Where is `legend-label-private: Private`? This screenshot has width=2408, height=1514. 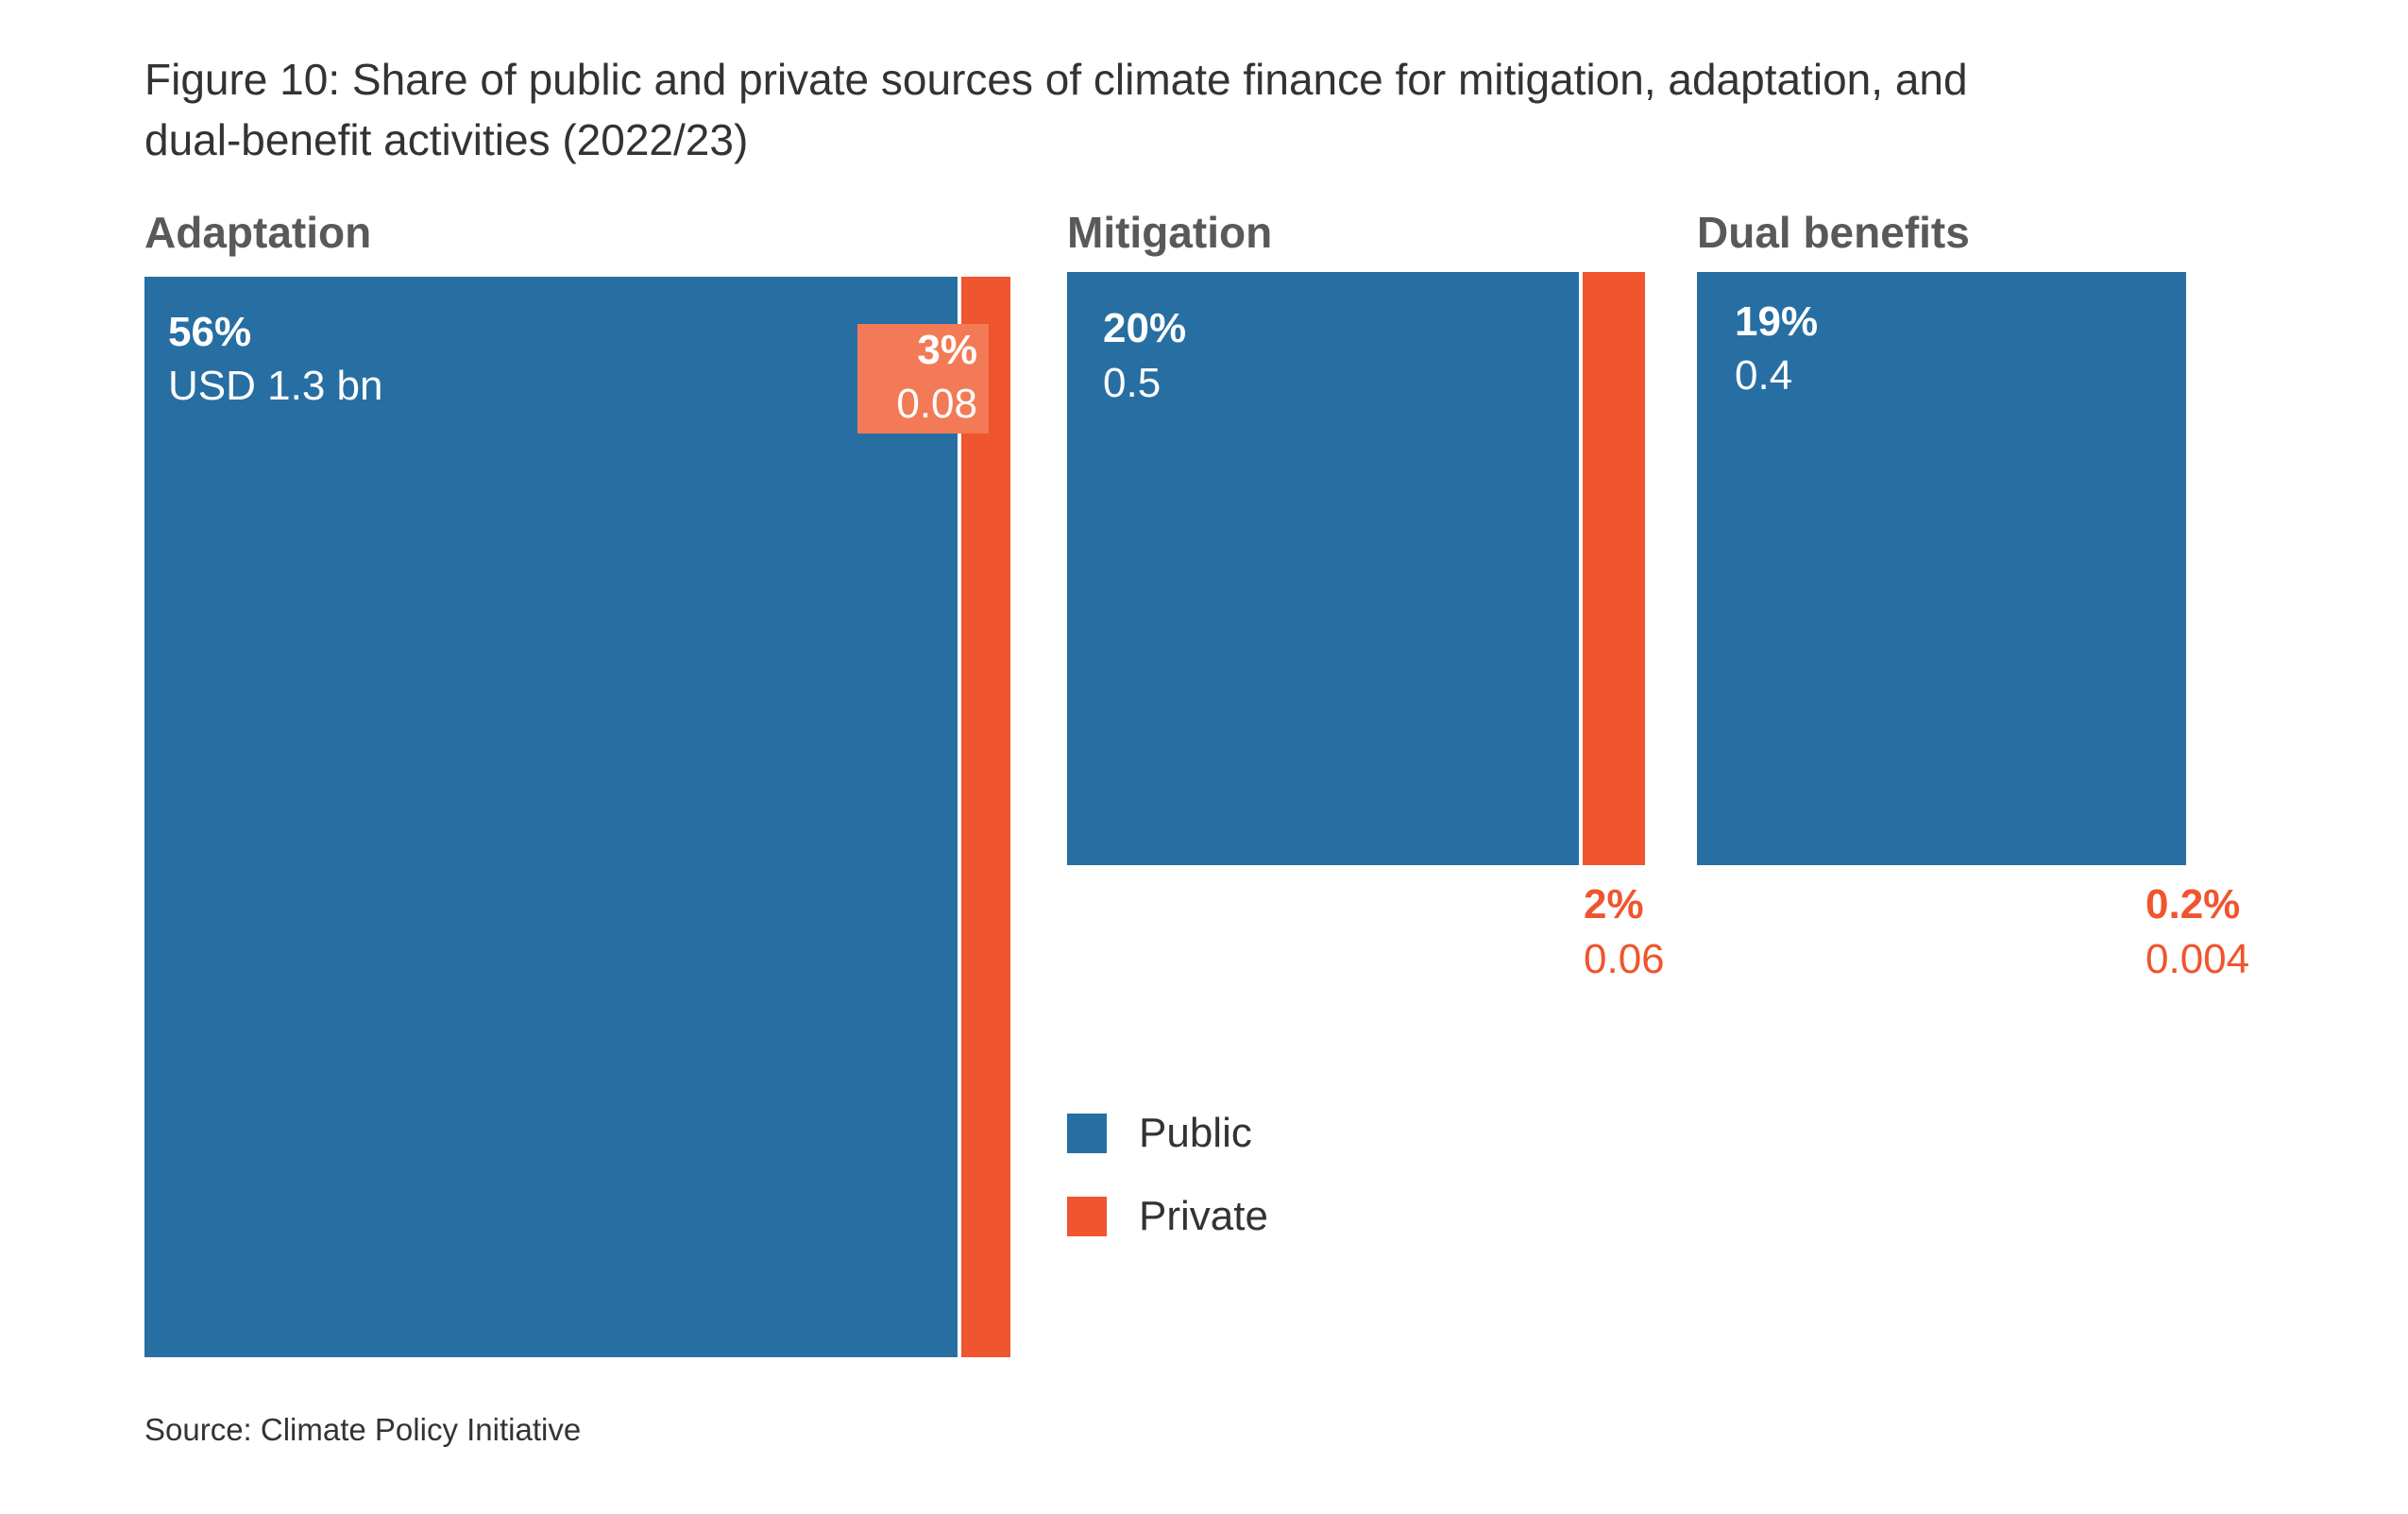 legend-label-private: Private is located at coordinates (1203, 1216).